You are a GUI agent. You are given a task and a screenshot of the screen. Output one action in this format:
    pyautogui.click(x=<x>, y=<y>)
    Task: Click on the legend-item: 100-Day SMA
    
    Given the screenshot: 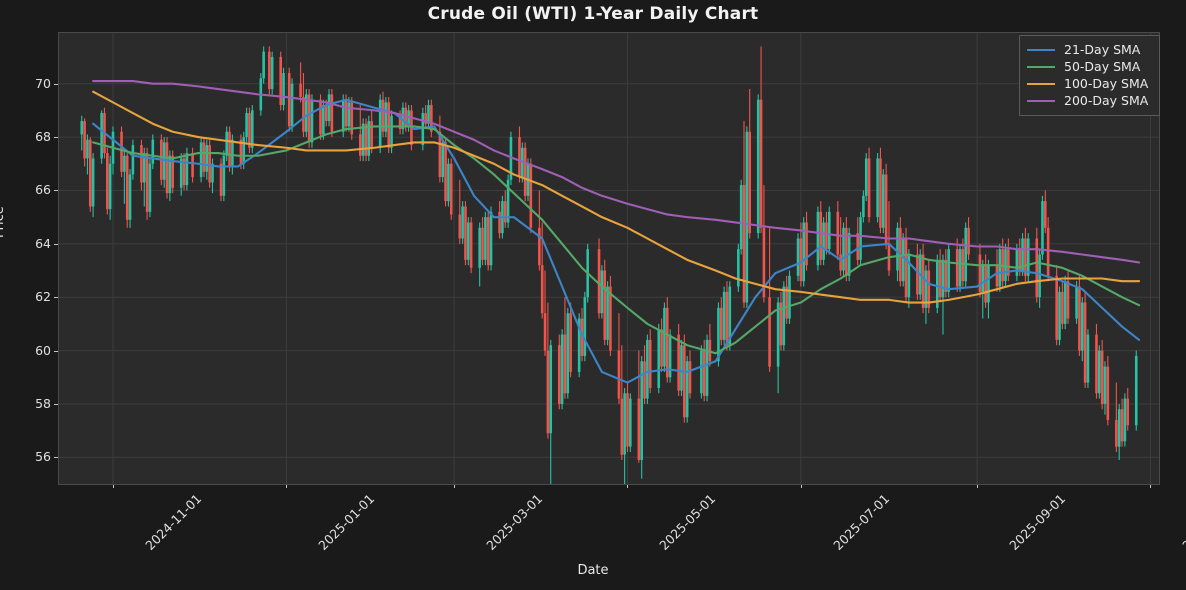 What is the action you would take?
    pyautogui.click(x=1089, y=83)
    